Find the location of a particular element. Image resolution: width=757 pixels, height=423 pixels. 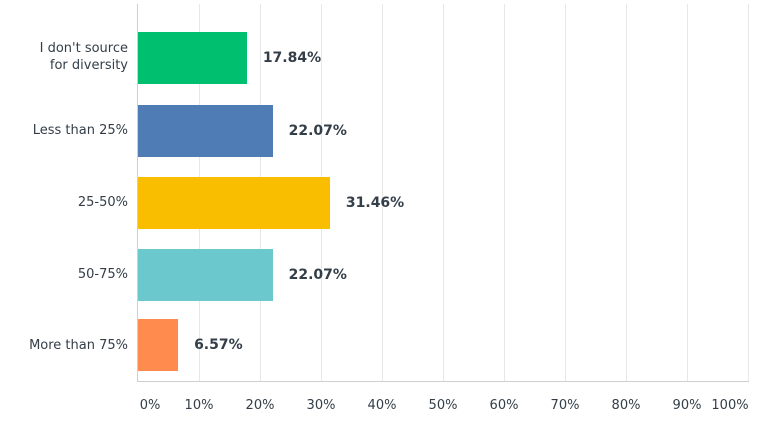

y-axis-line is located at coordinates (137, 193).